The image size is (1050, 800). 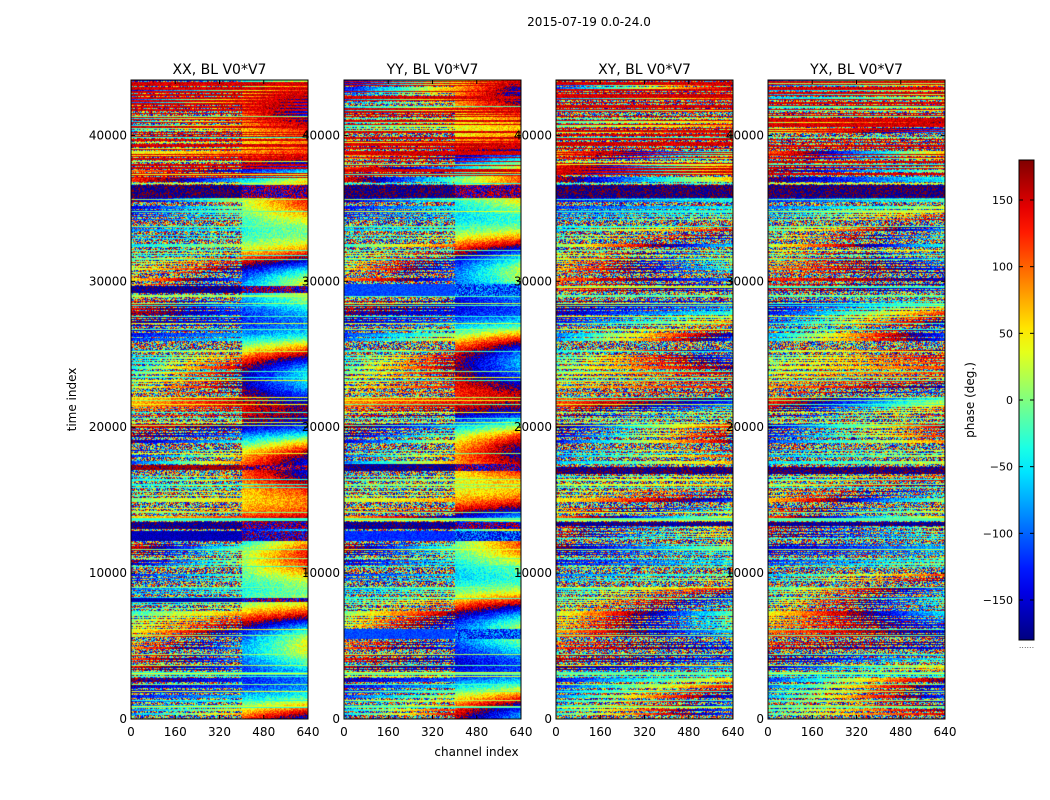 I want to click on x-axis-label: channel index, so click(x=476, y=752).